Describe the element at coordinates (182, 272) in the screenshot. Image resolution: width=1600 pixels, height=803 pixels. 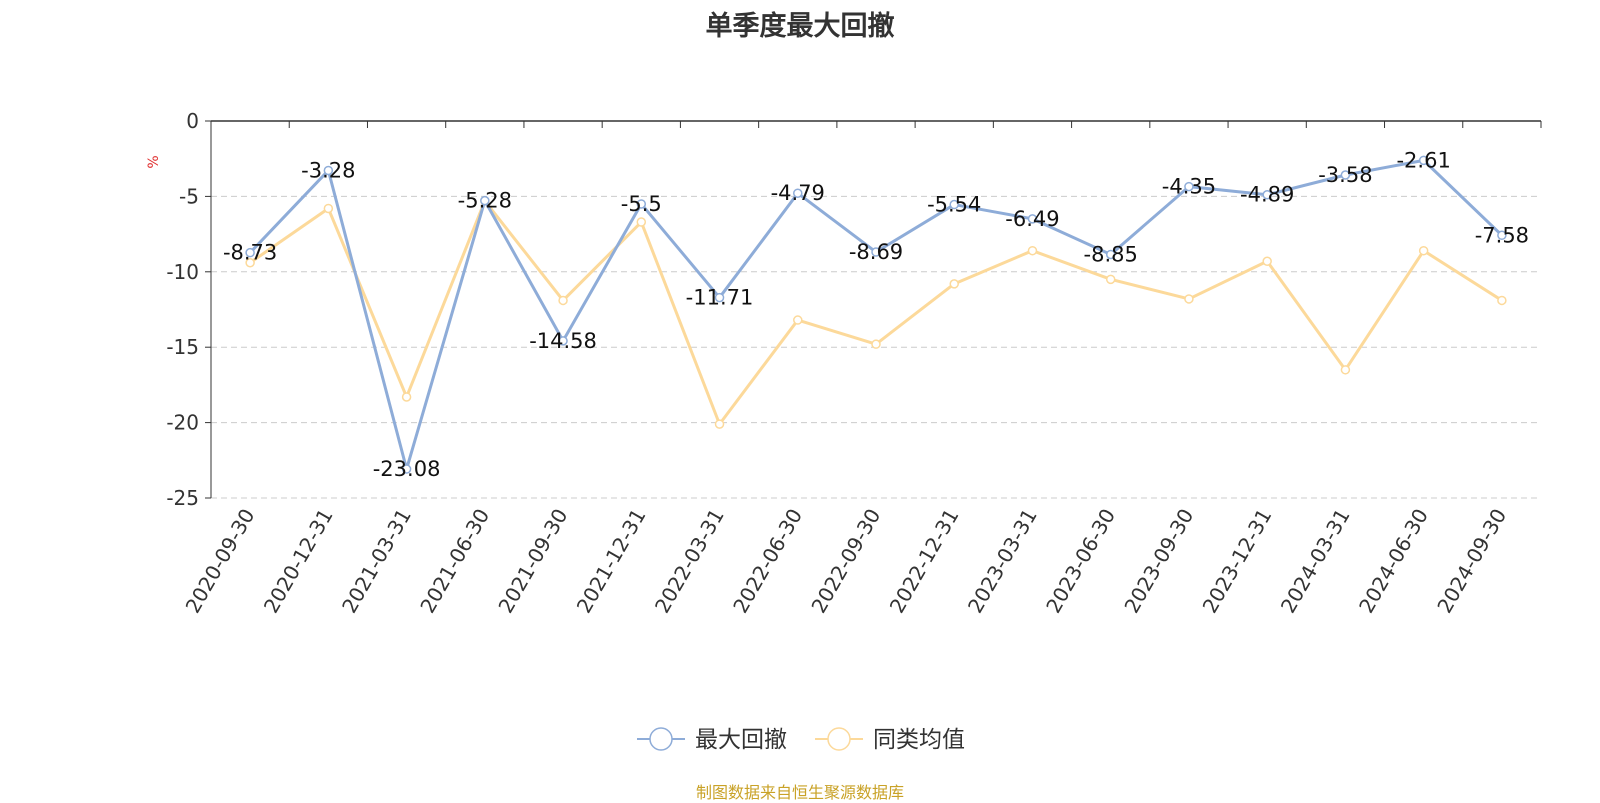
I see `y-tick-label: -10` at that location.